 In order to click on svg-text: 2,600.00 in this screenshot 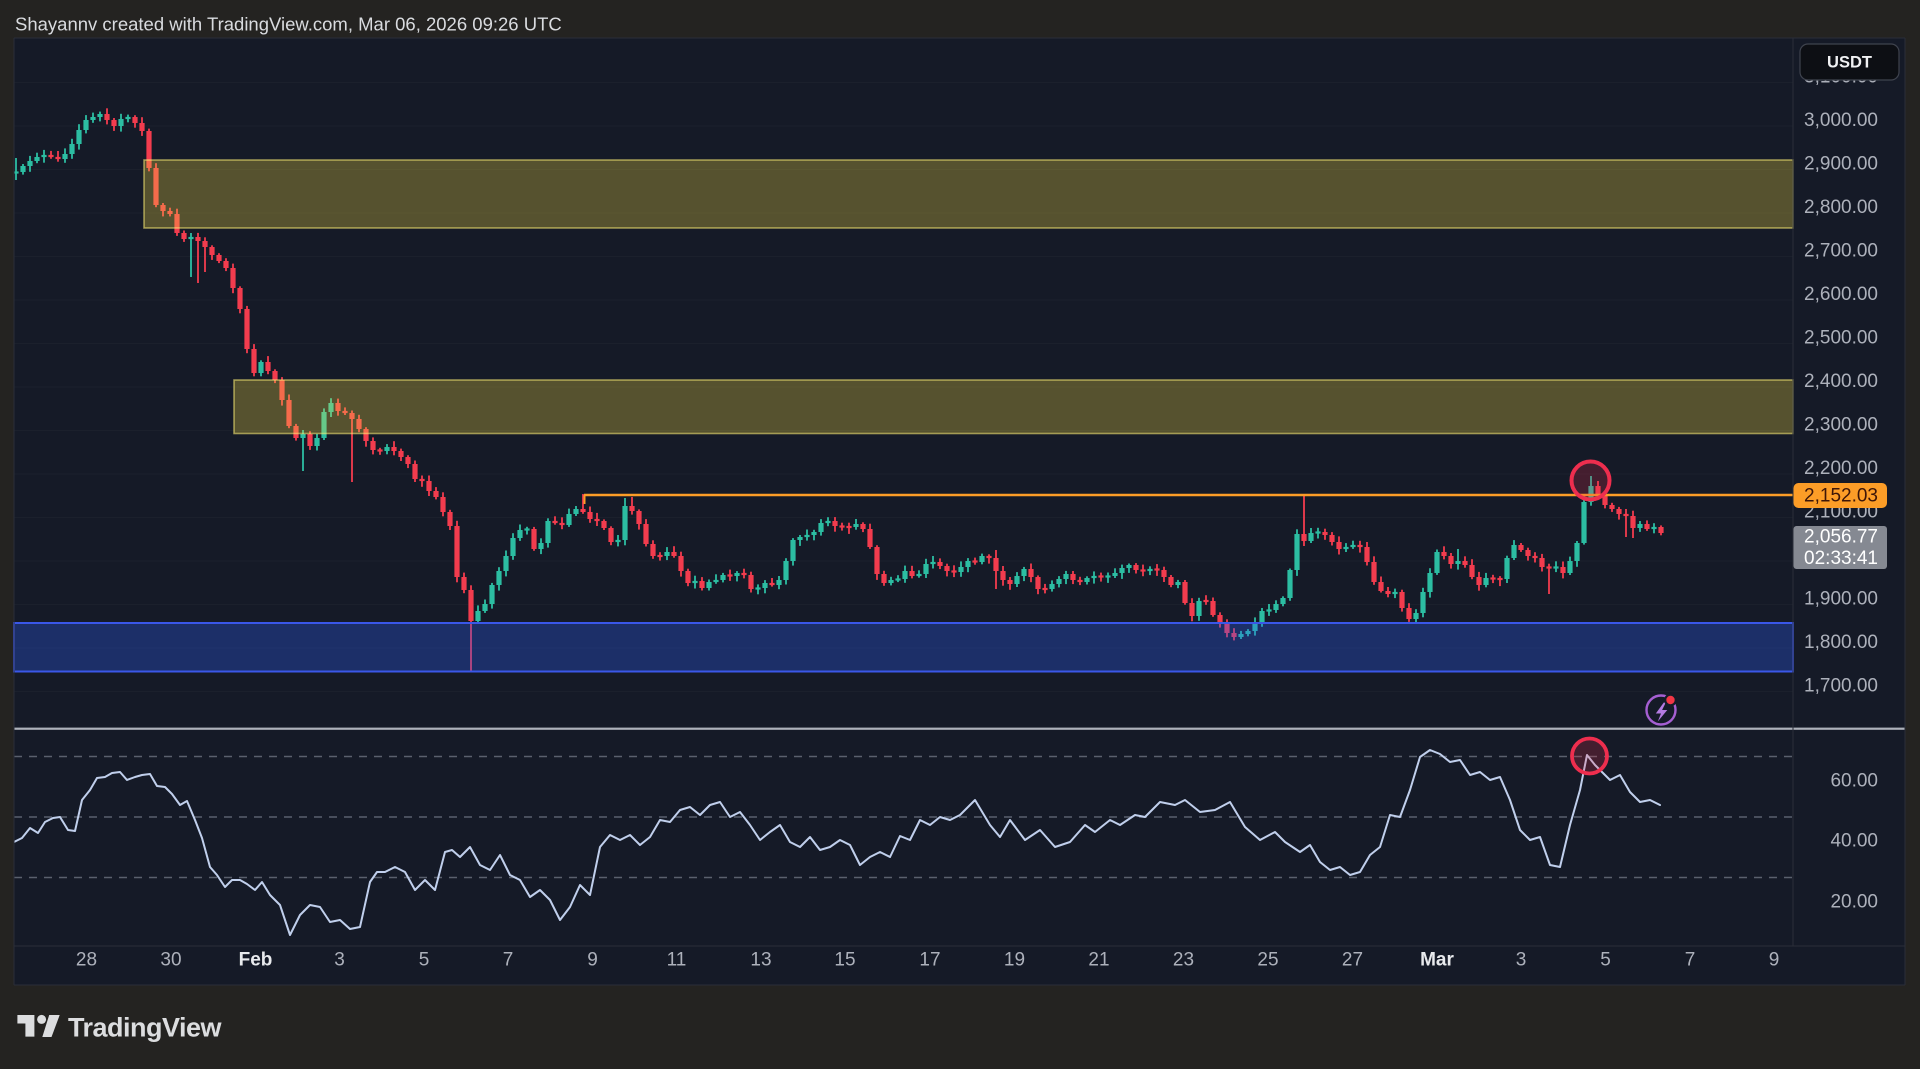, I will do `click(1841, 294)`.